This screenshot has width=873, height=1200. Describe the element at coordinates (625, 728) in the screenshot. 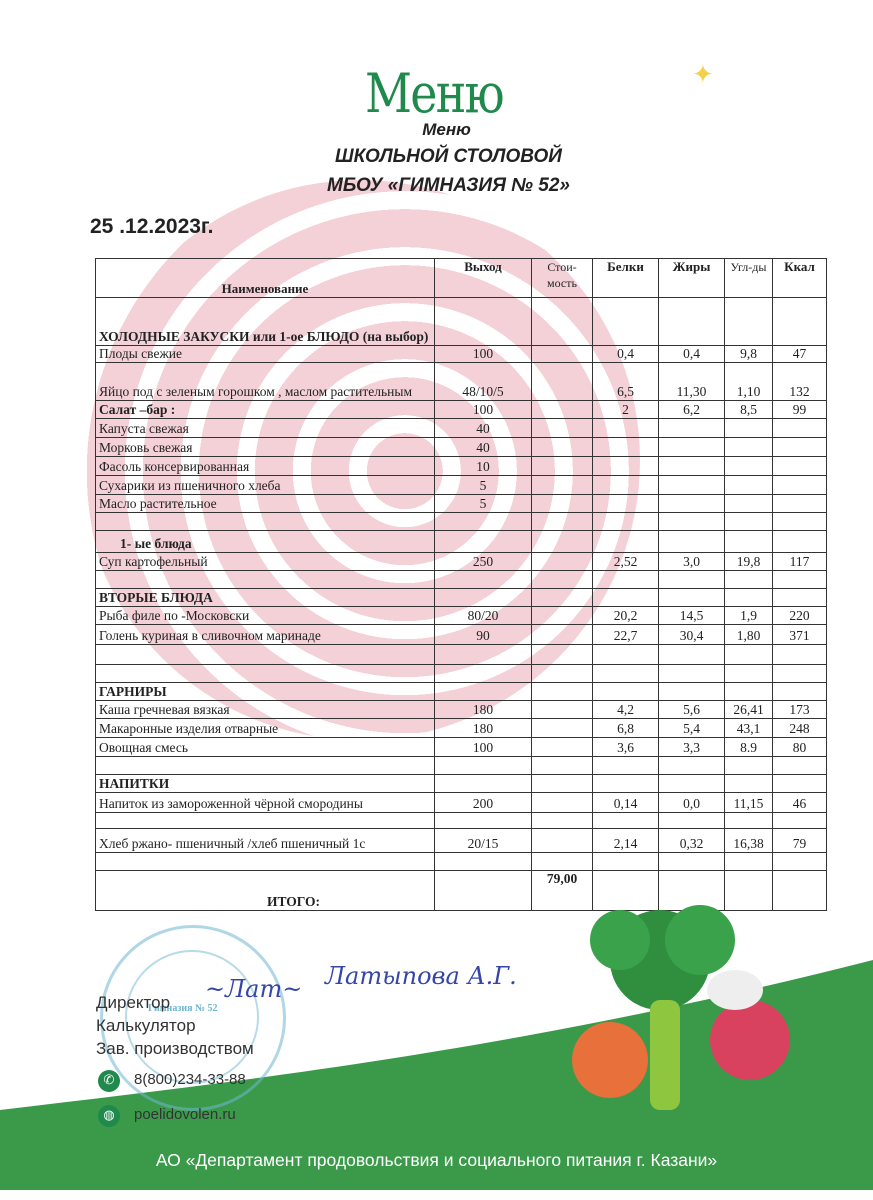

I see `proteins-cell: 6,8` at that location.